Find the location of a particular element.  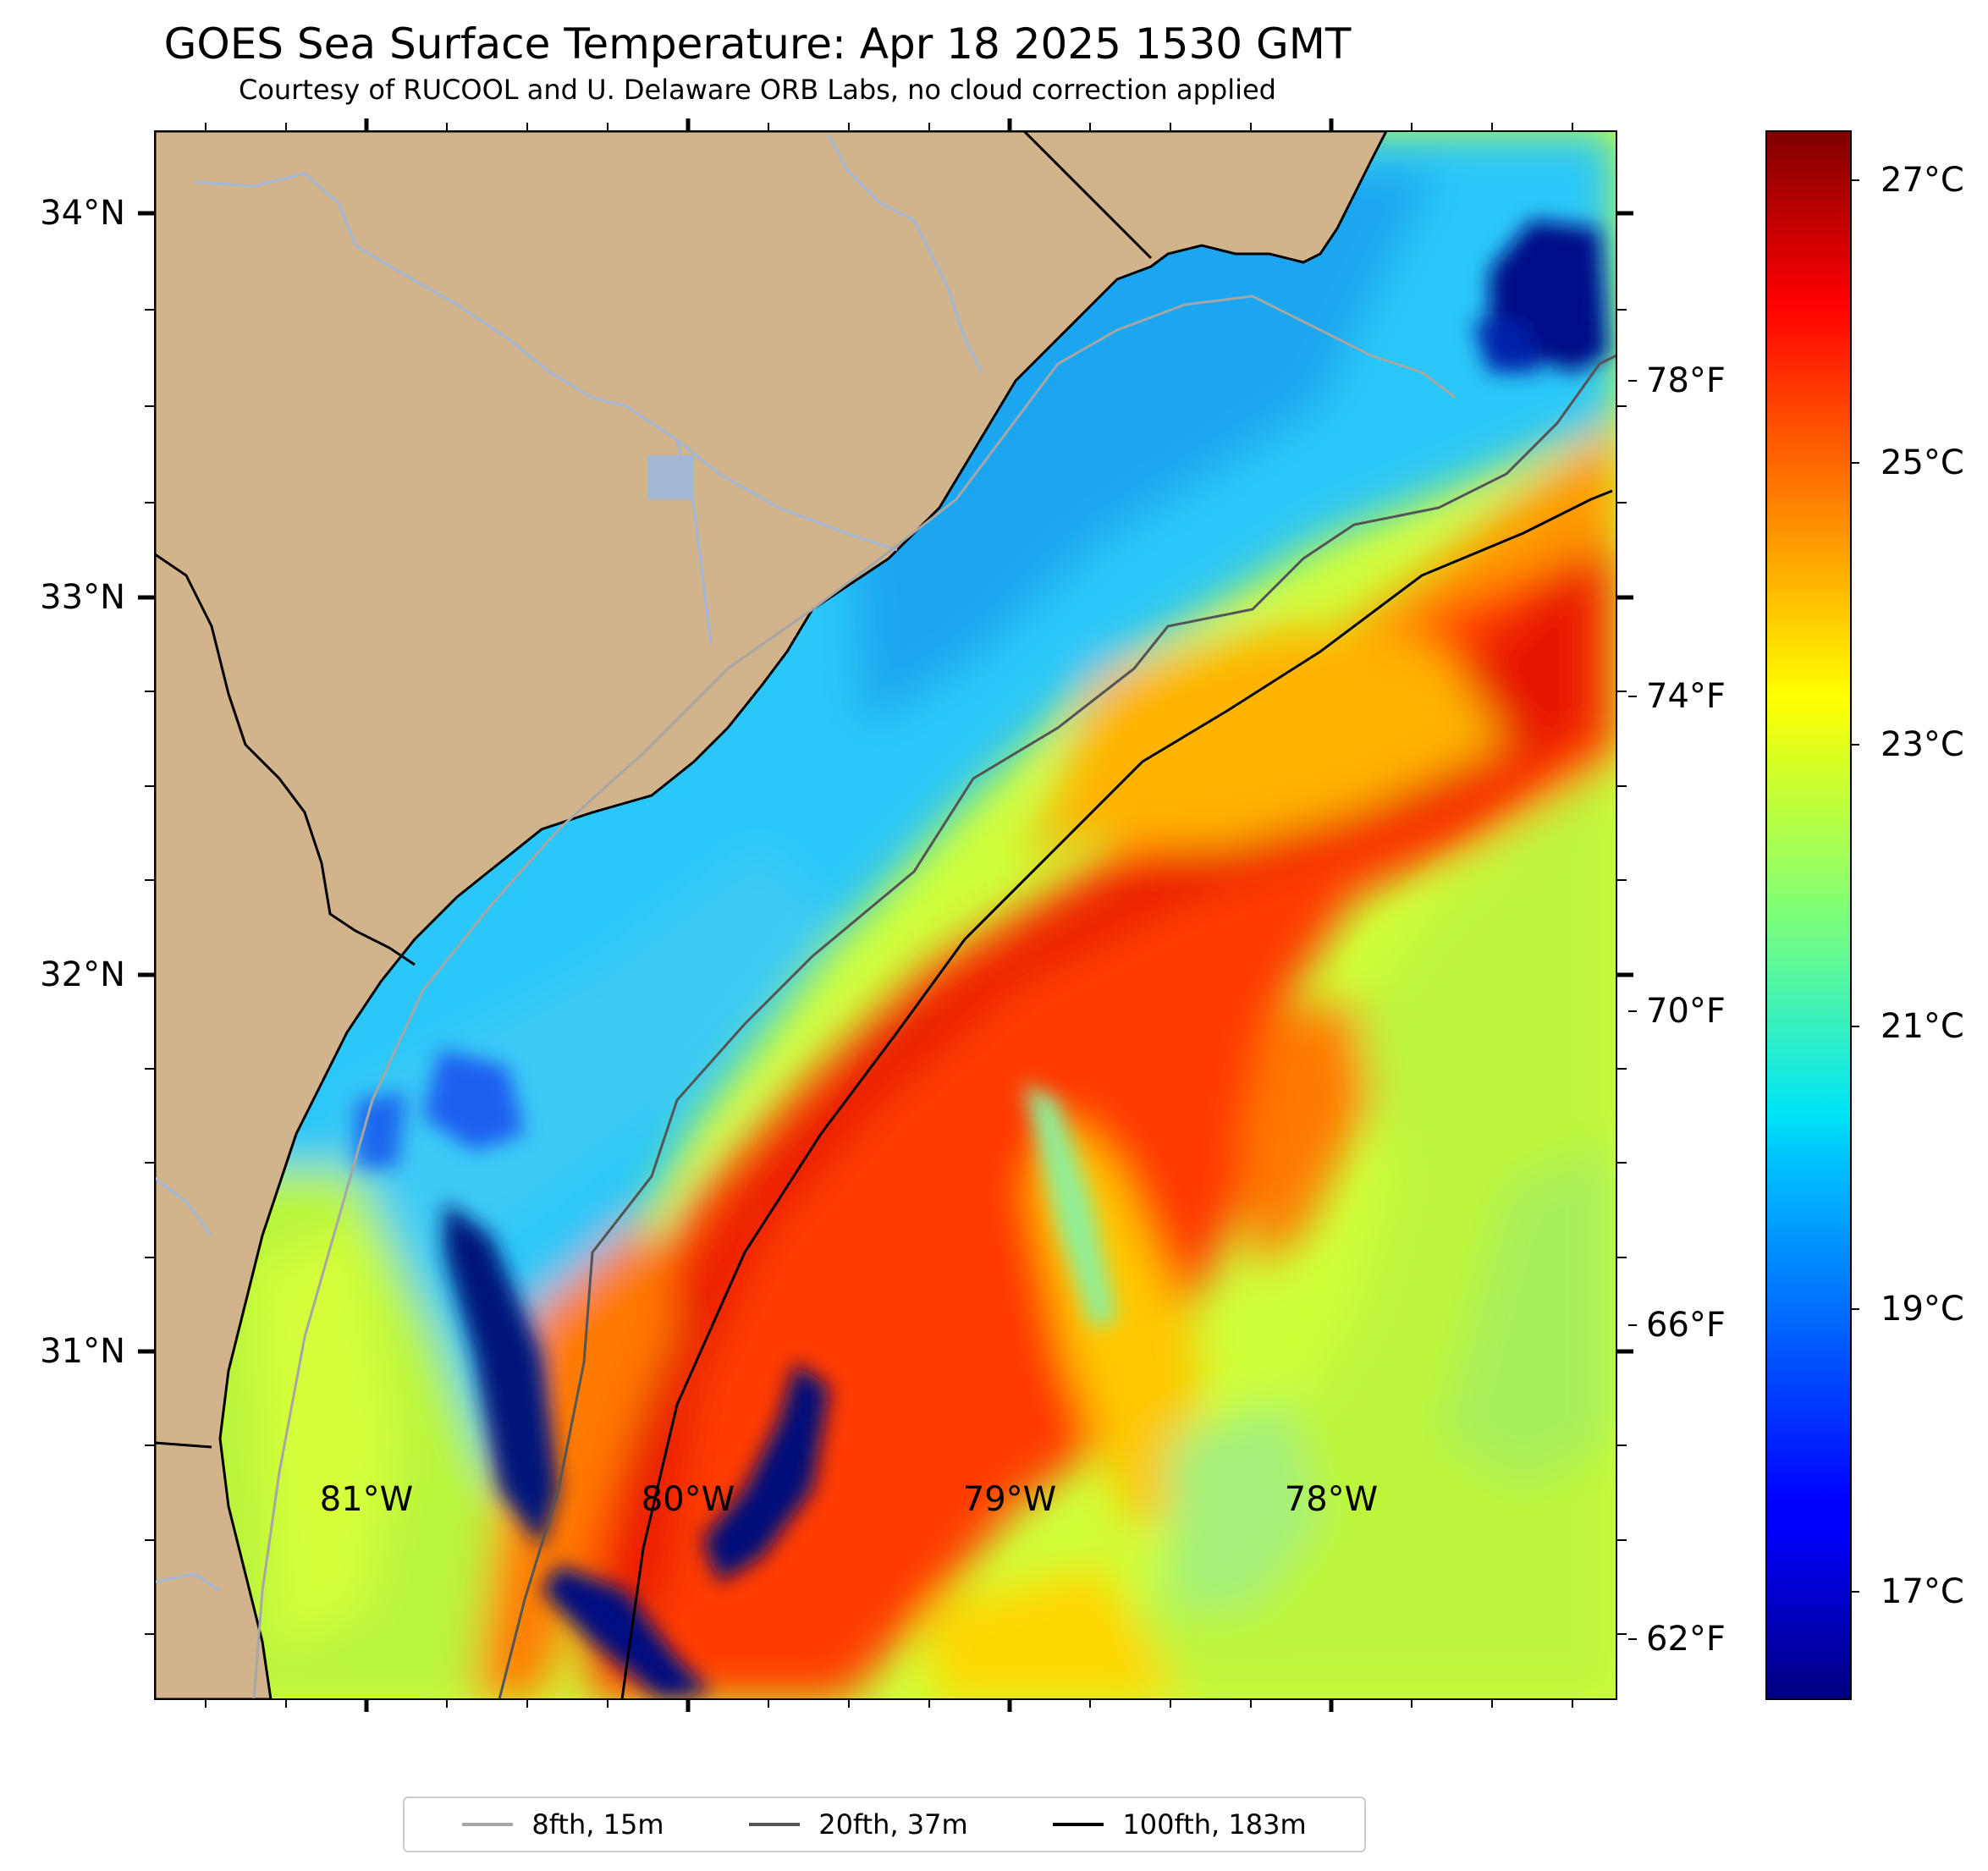

celsius-label-21c: 21°C is located at coordinates (1922, 1026).